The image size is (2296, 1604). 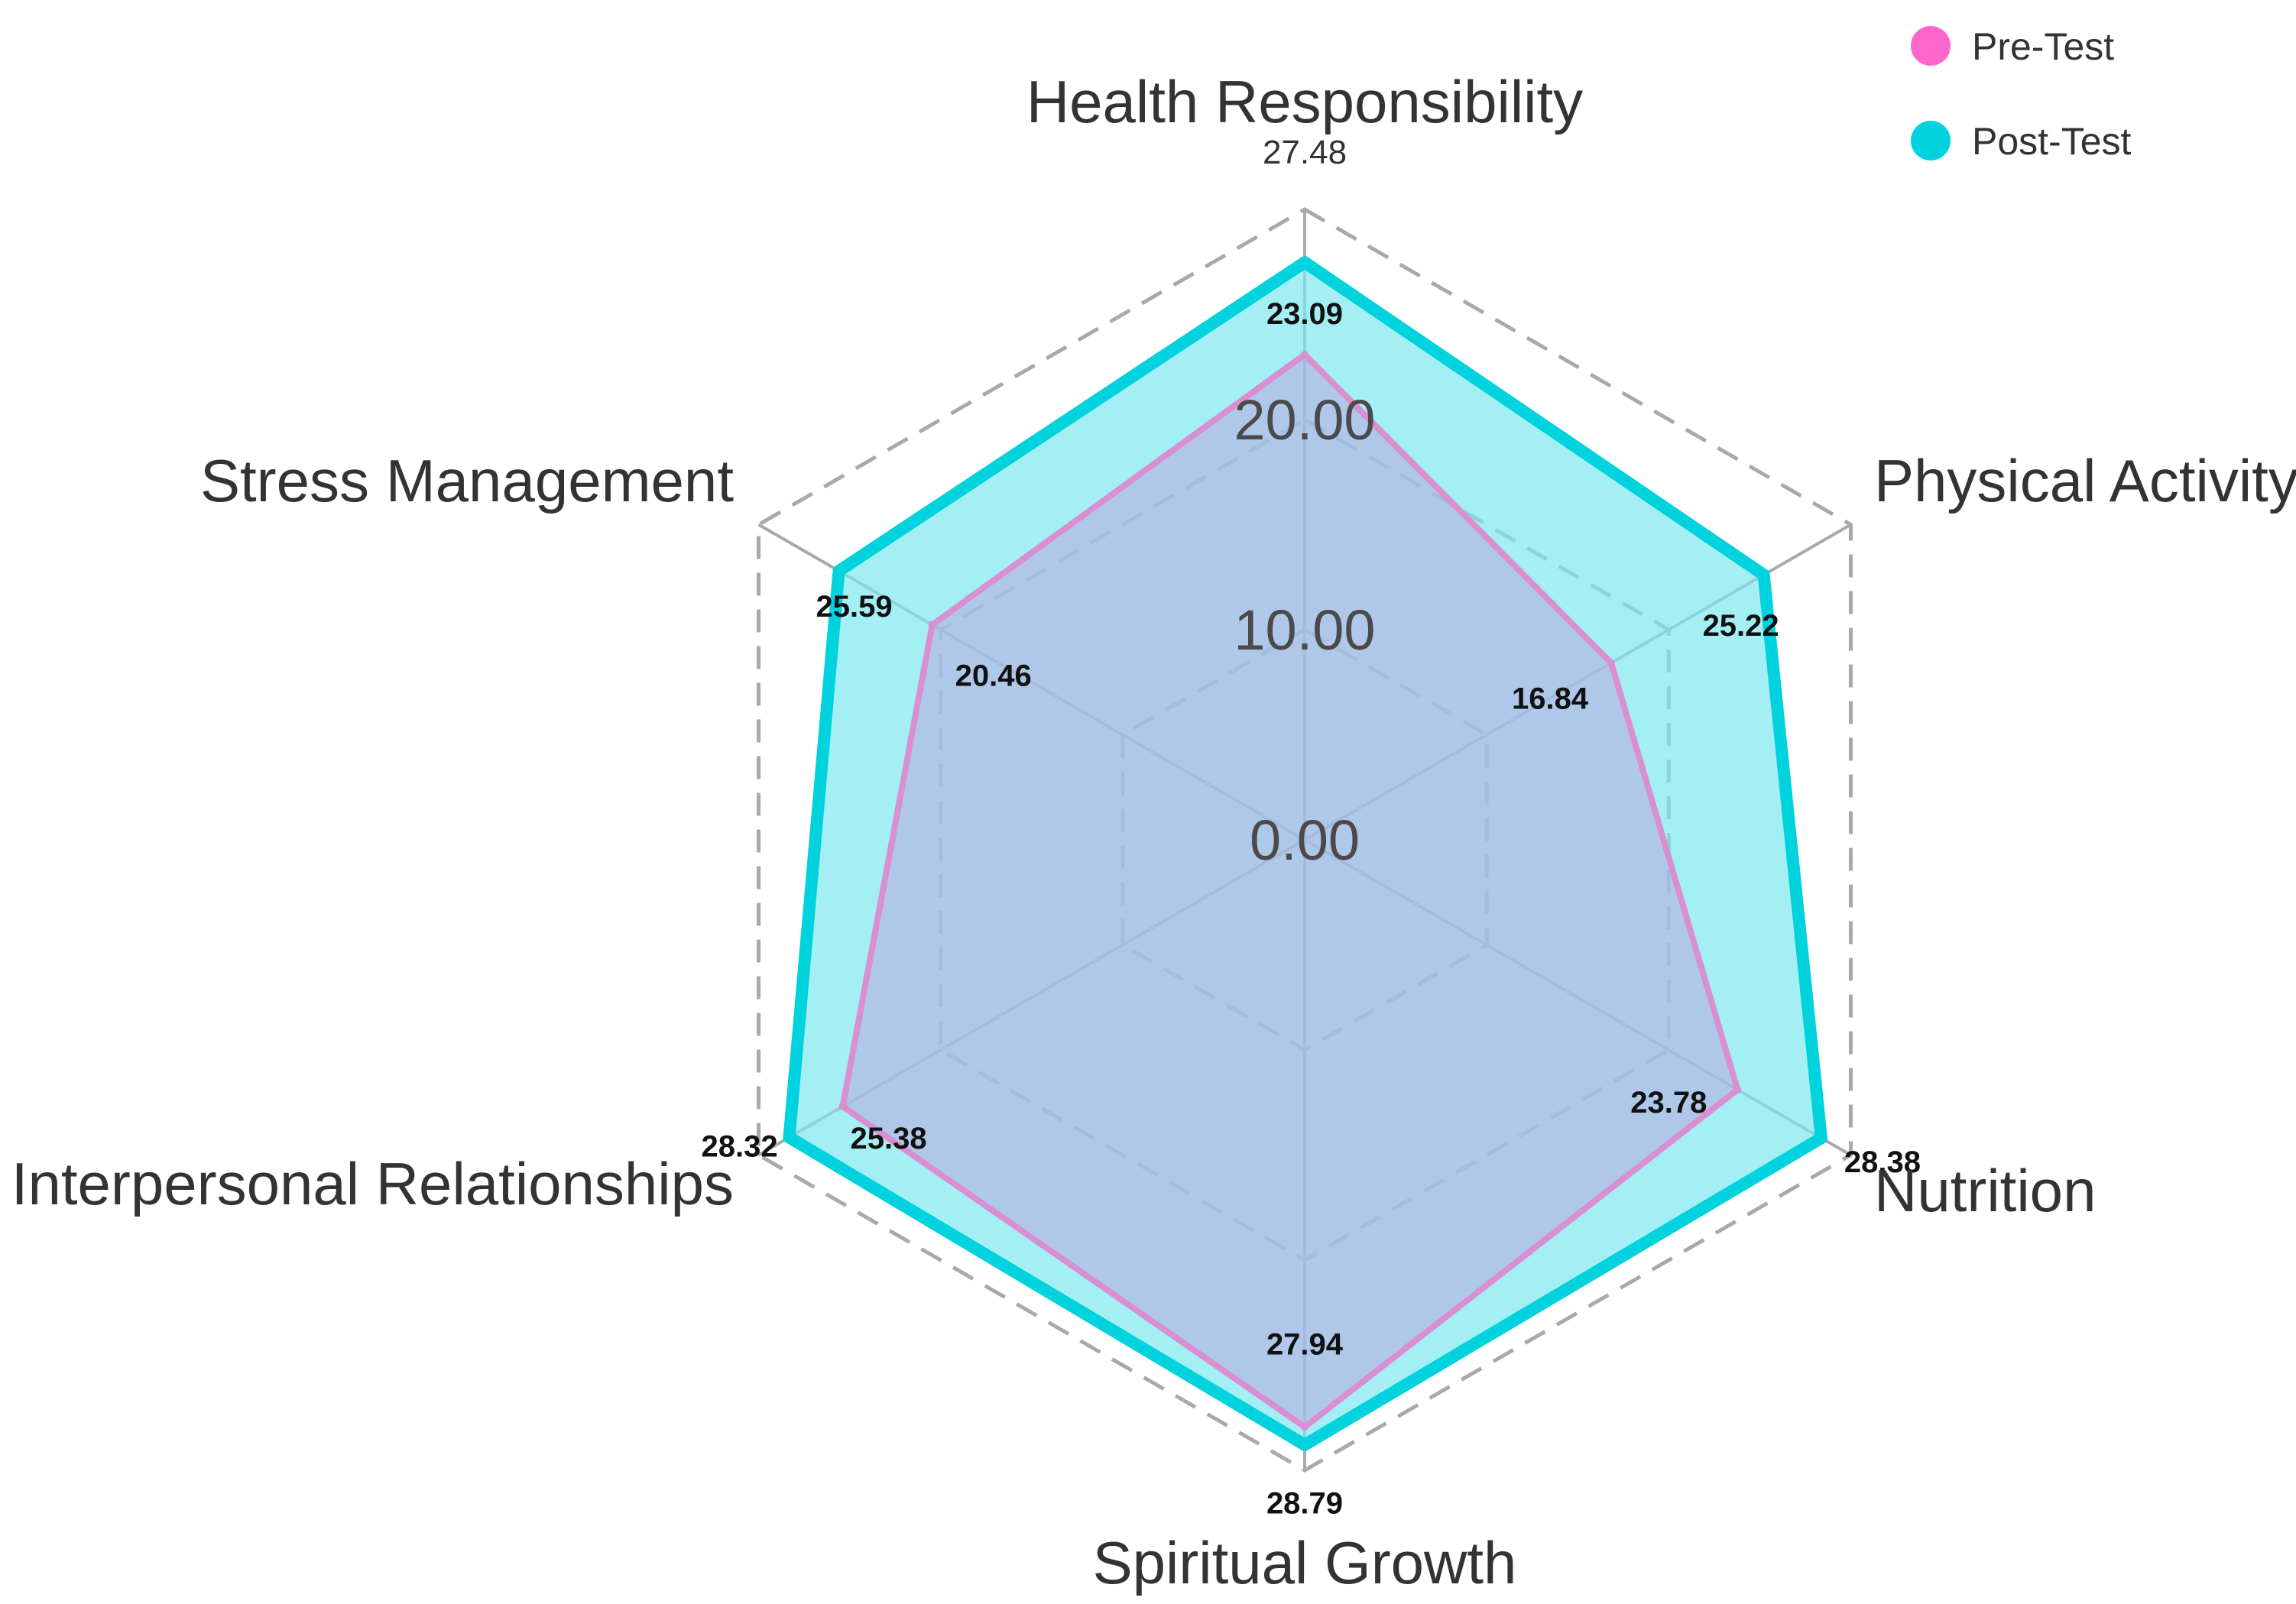 I want to click on point-pre-test-physical-activity, so click(x=1611, y=663).